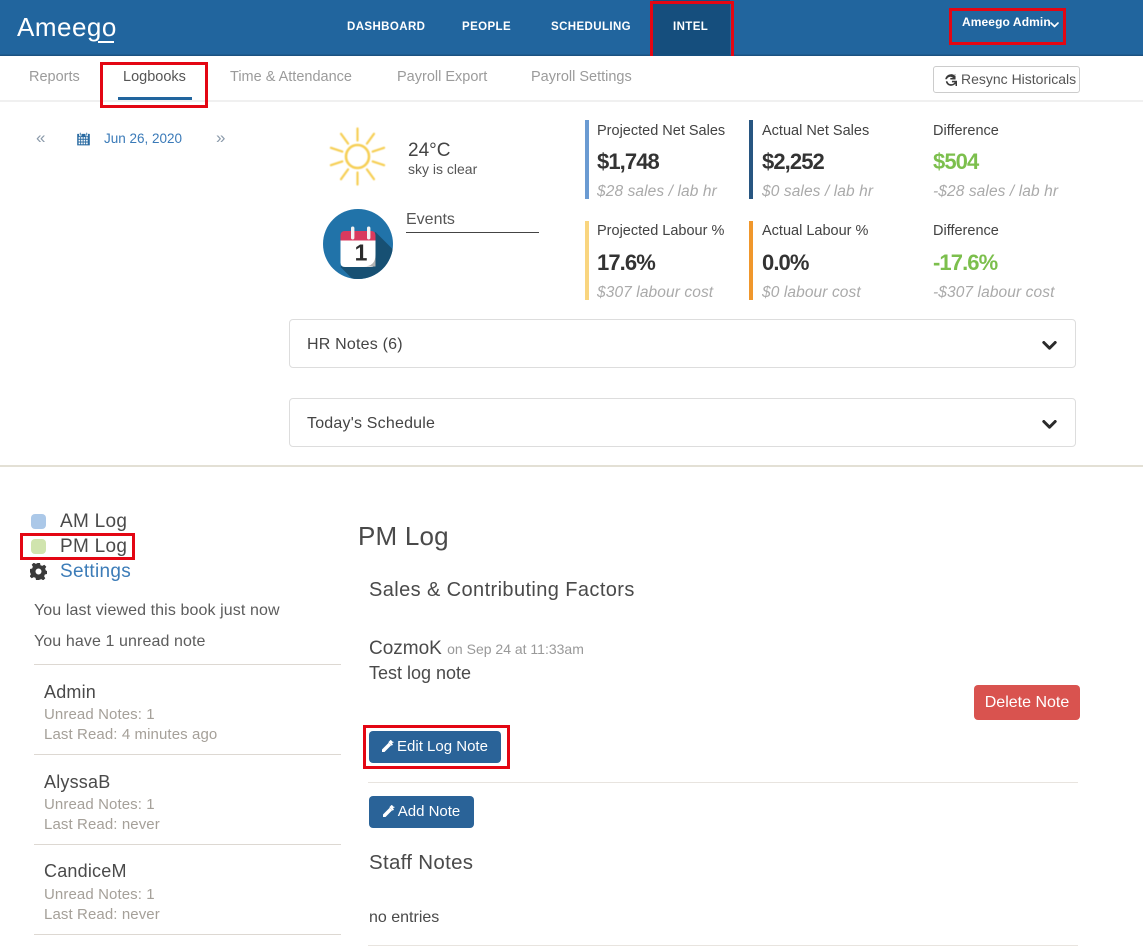 This screenshot has height=952, width=1143. Describe the element at coordinates (361, 253) in the screenshot. I see `svg-text: 1` at that location.